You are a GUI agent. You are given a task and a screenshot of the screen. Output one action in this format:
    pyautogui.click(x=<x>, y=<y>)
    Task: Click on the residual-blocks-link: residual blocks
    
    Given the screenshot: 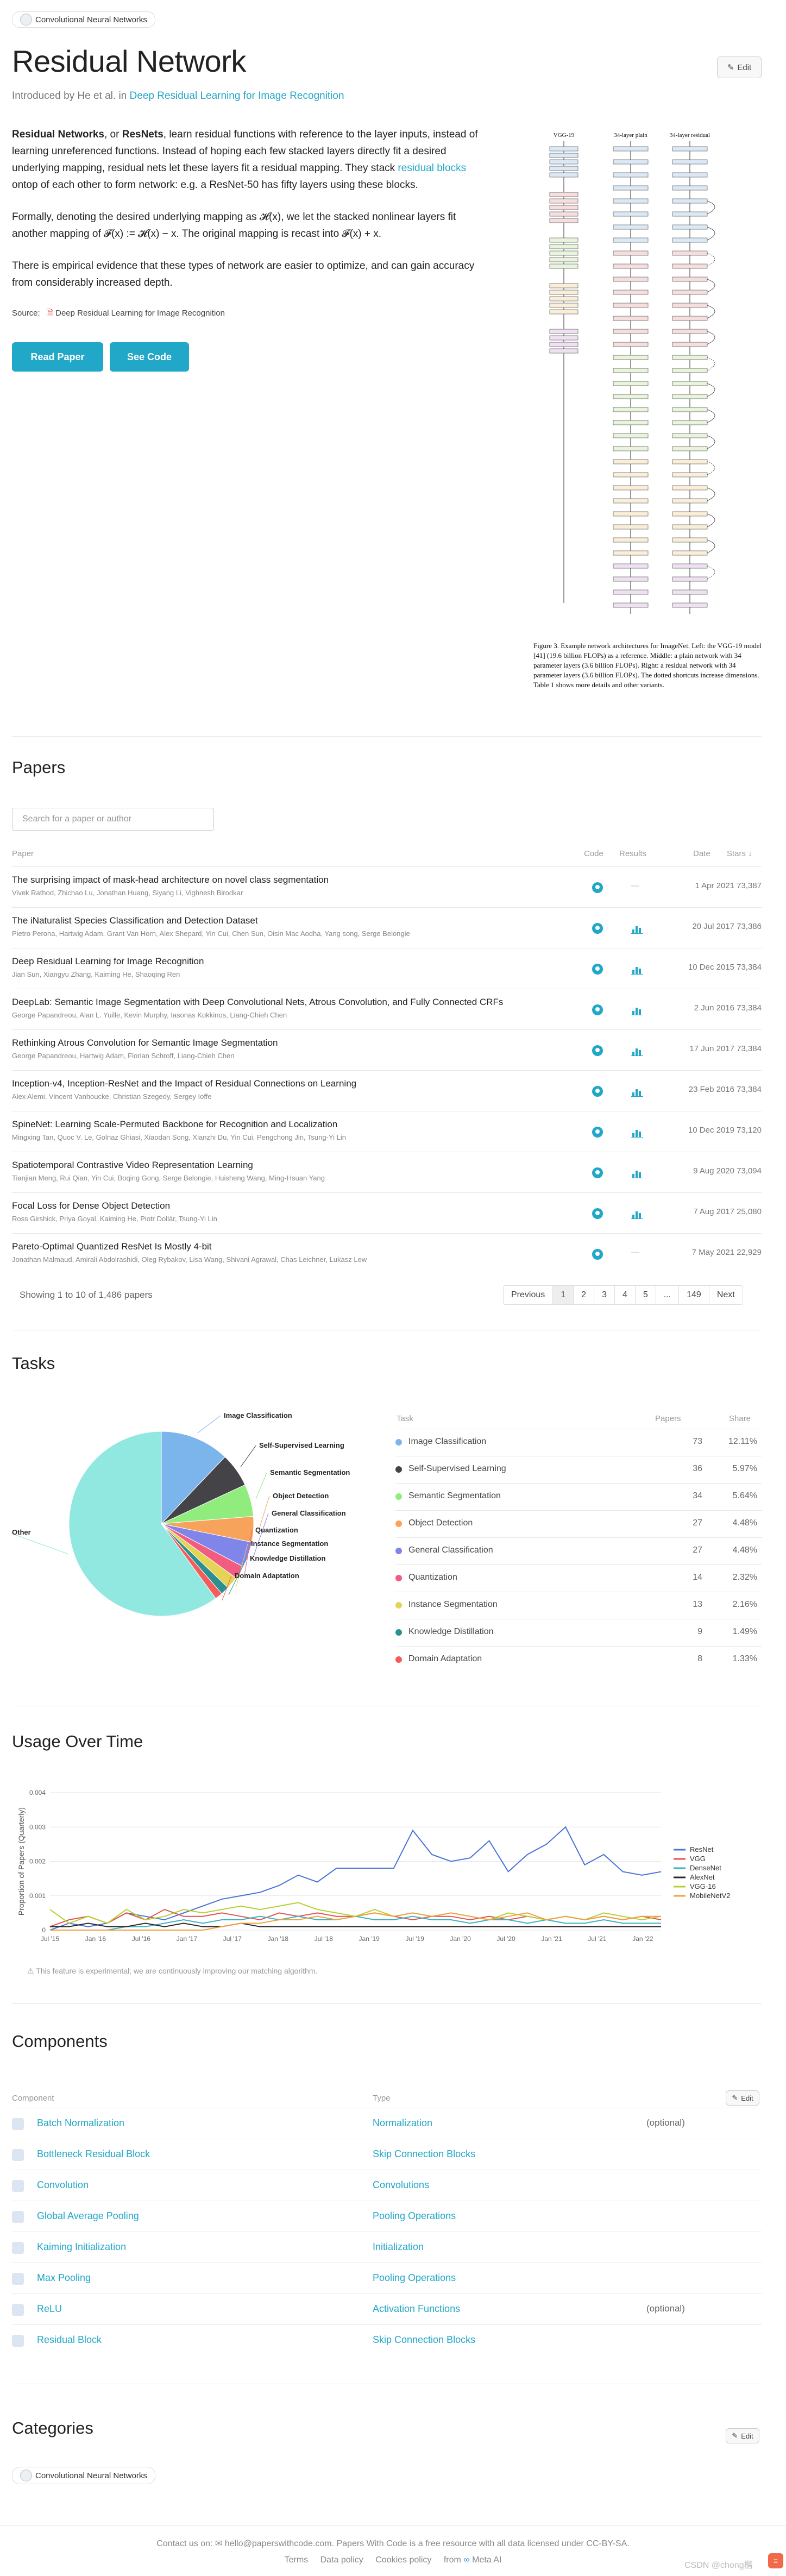 What is the action you would take?
    pyautogui.click(x=432, y=168)
    